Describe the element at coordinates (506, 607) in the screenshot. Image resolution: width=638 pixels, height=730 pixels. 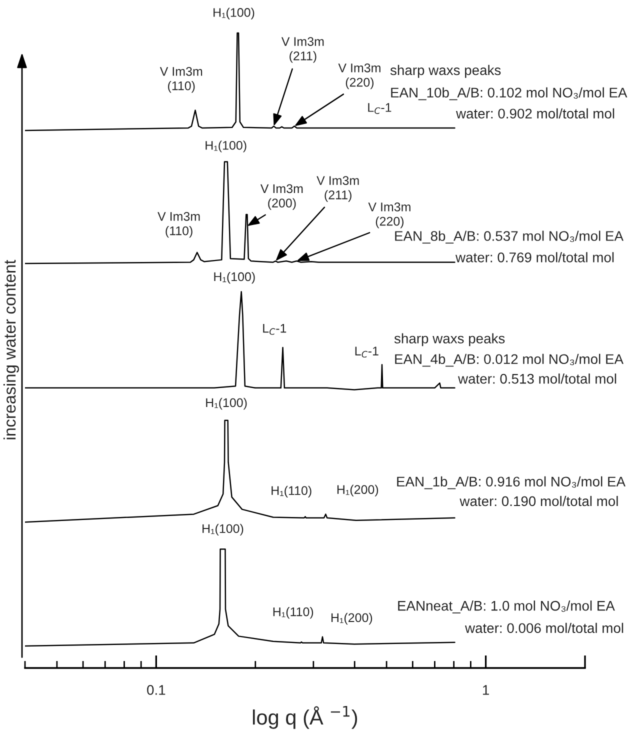
I see `annotation: EANneat_A/B: 1.0 mol NO₃/mol EA` at that location.